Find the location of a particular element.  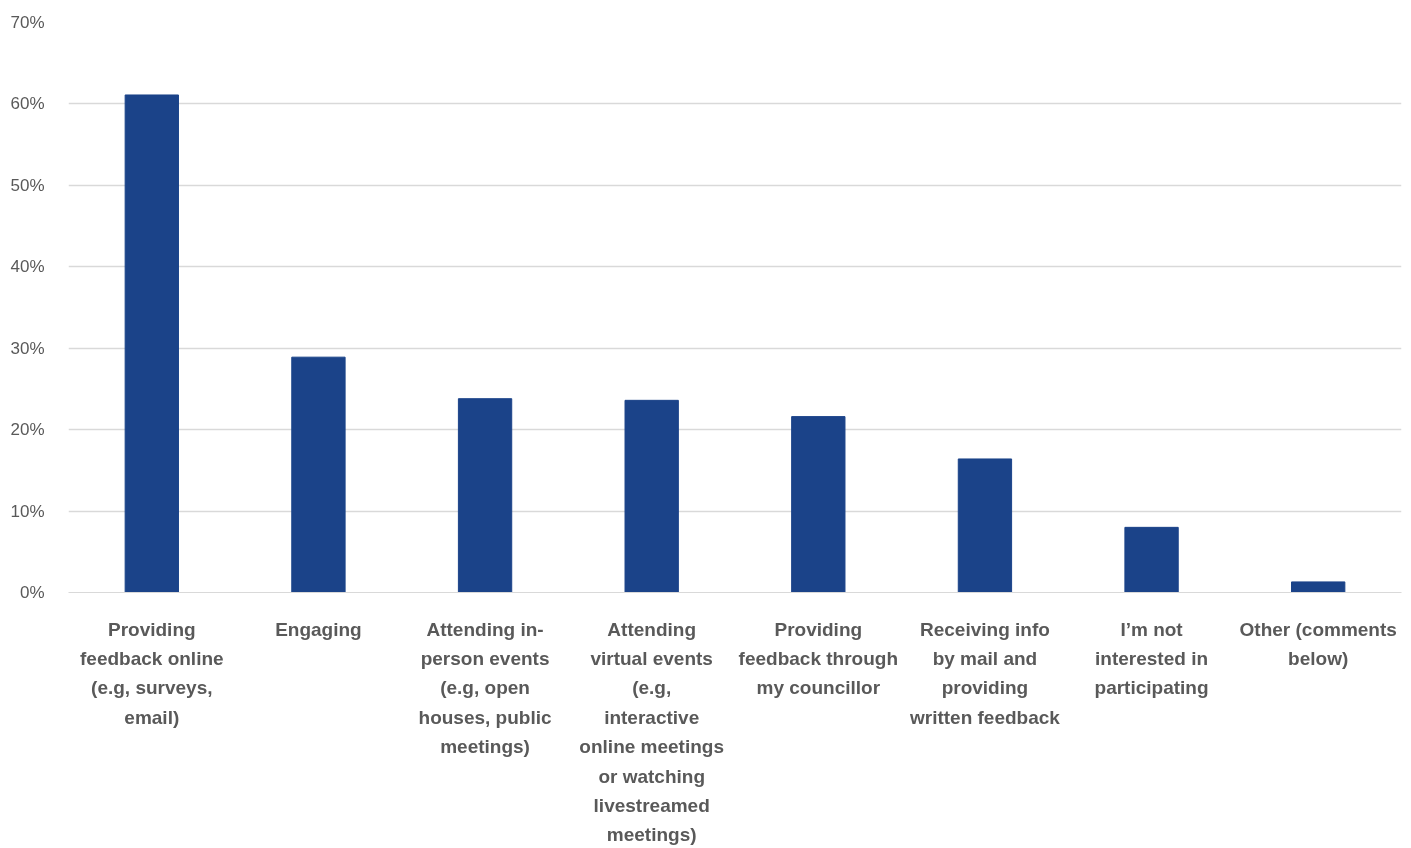

y-tick-label: 0% is located at coordinates (32, 592).